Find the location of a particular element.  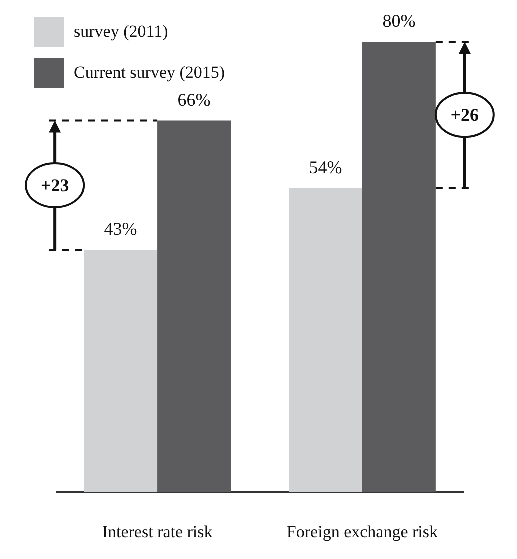

annotation: +26 is located at coordinates (465, 115).